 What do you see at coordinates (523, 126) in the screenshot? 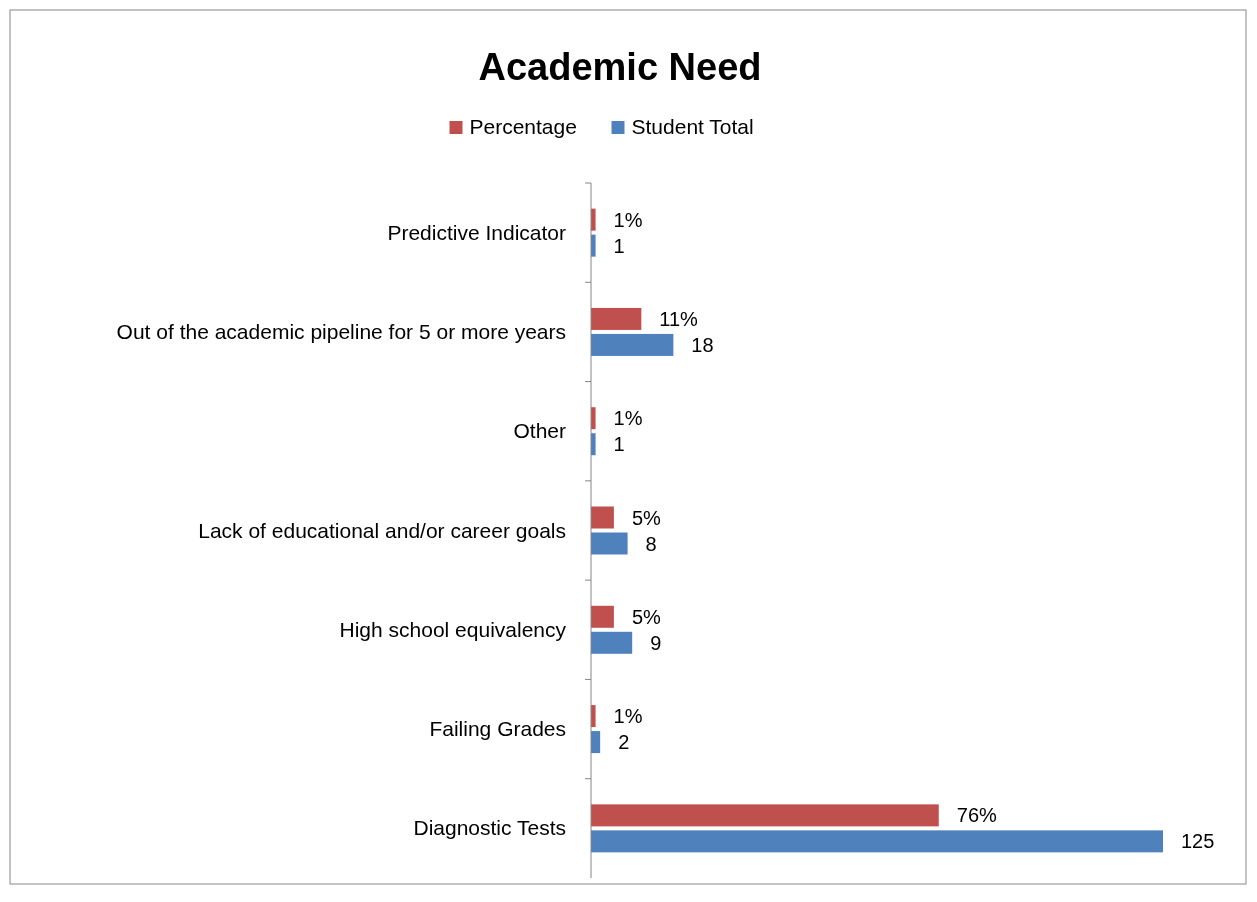
I see `legend-label: Percentage` at bounding box center [523, 126].